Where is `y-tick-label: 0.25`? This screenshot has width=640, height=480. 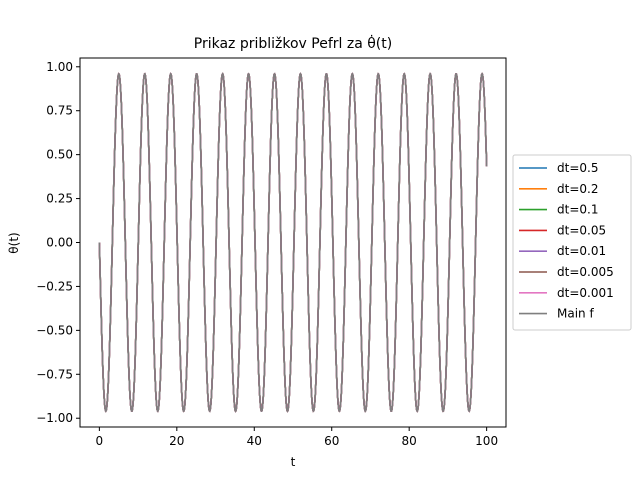 y-tick-label: 0.25 is located at coordinates (59, 199).